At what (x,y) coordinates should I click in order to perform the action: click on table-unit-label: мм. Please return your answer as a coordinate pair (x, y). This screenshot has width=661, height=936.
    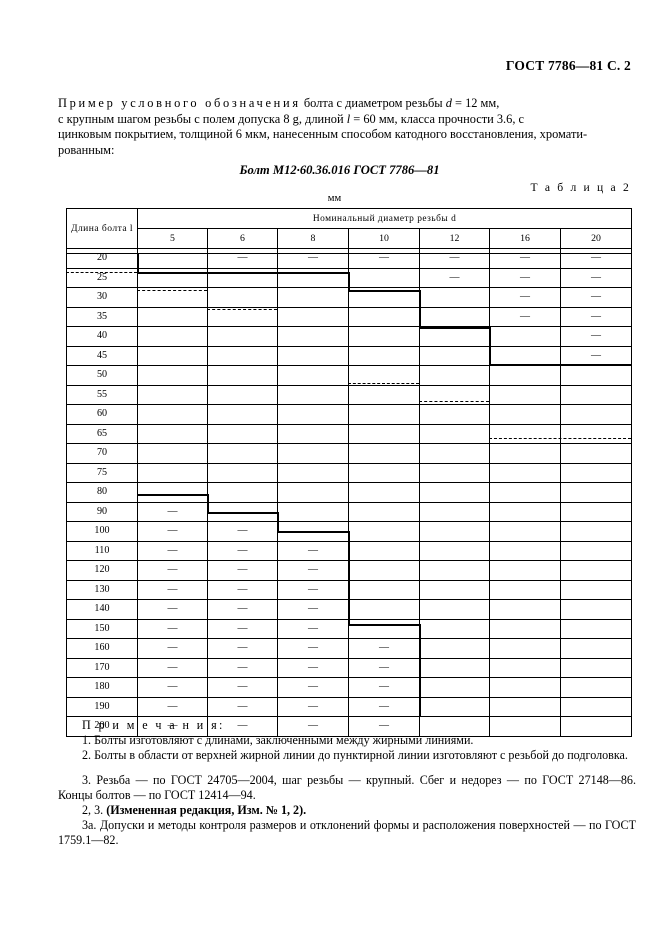
    Looking at the image, I should click on (334, 198).